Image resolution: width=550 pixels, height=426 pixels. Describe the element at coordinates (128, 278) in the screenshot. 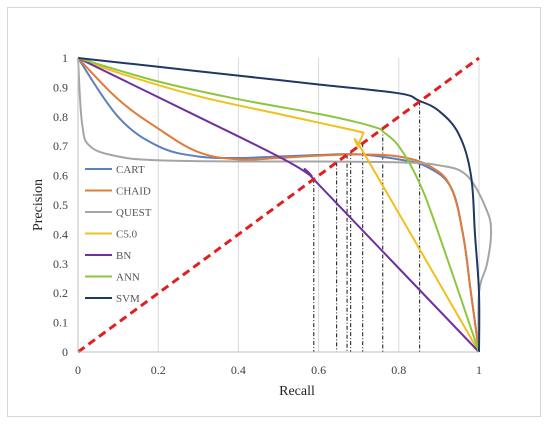

I see `legend-label: ANN` at that location.